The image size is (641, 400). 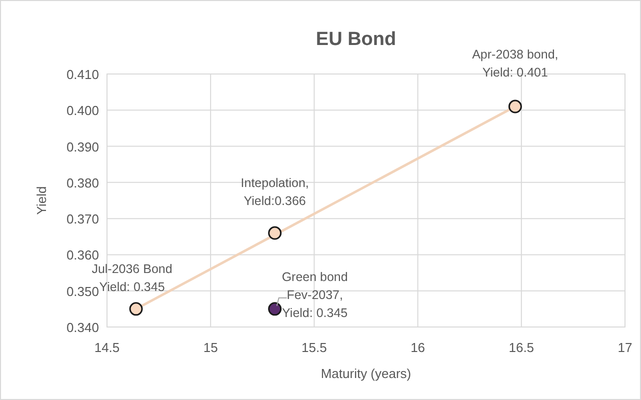 What do you see at coordinates (515, 64) in the screenshot?
I see `annotation: Apr-2038 bond, Yield: 0.401` at bounding box center [515, 64].